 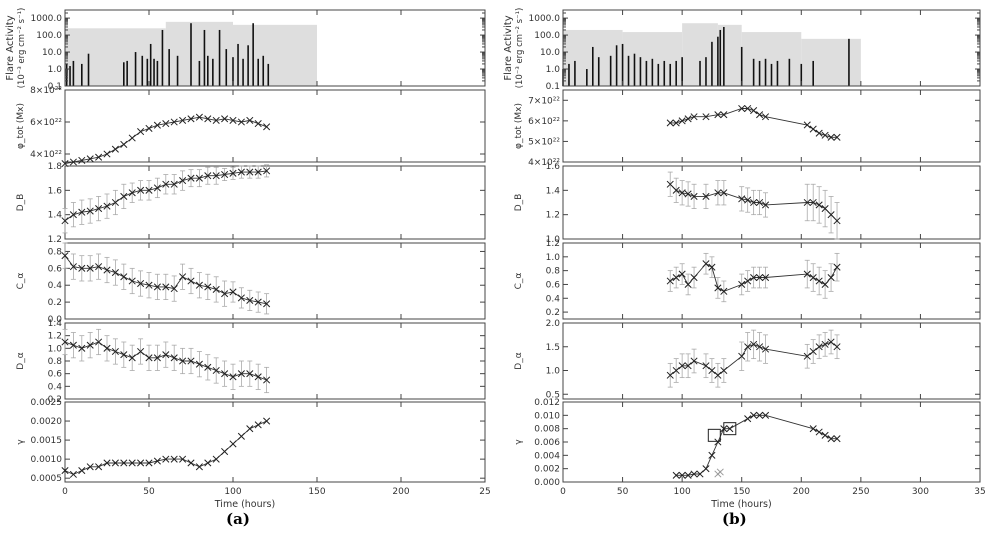 I want to click on x-tick-label: 200, so click(x=801, y=492).